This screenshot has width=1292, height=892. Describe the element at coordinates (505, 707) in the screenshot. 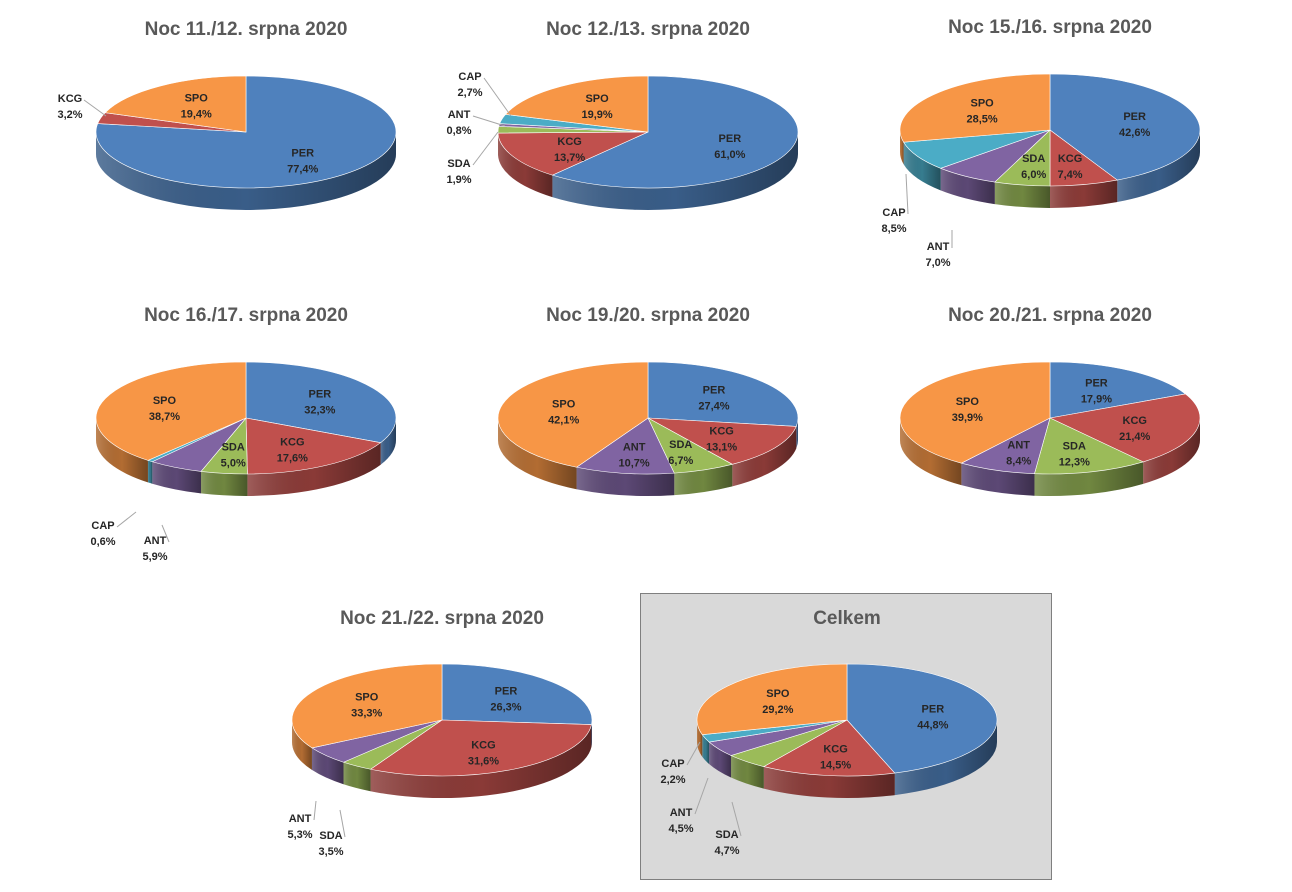

I see `label-value-per: 26,3%` at that location.